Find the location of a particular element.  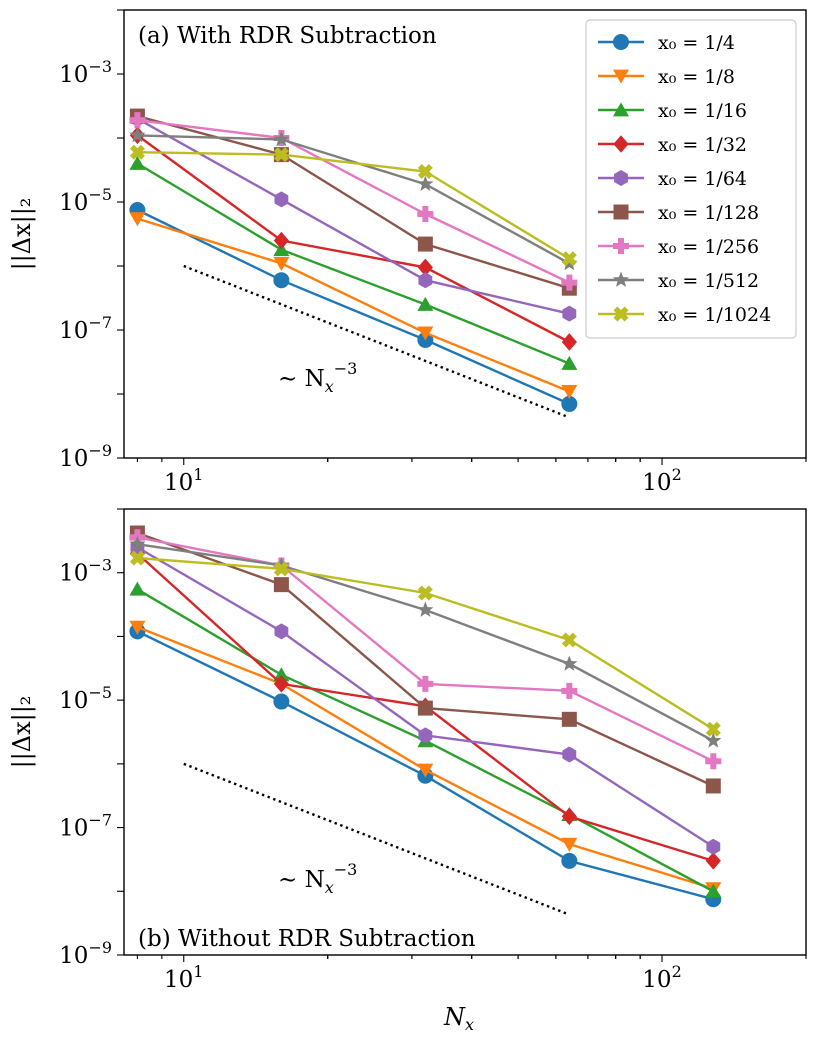

panel-label: (a) With RDR Subtraction is located at coordinates (287, 36).